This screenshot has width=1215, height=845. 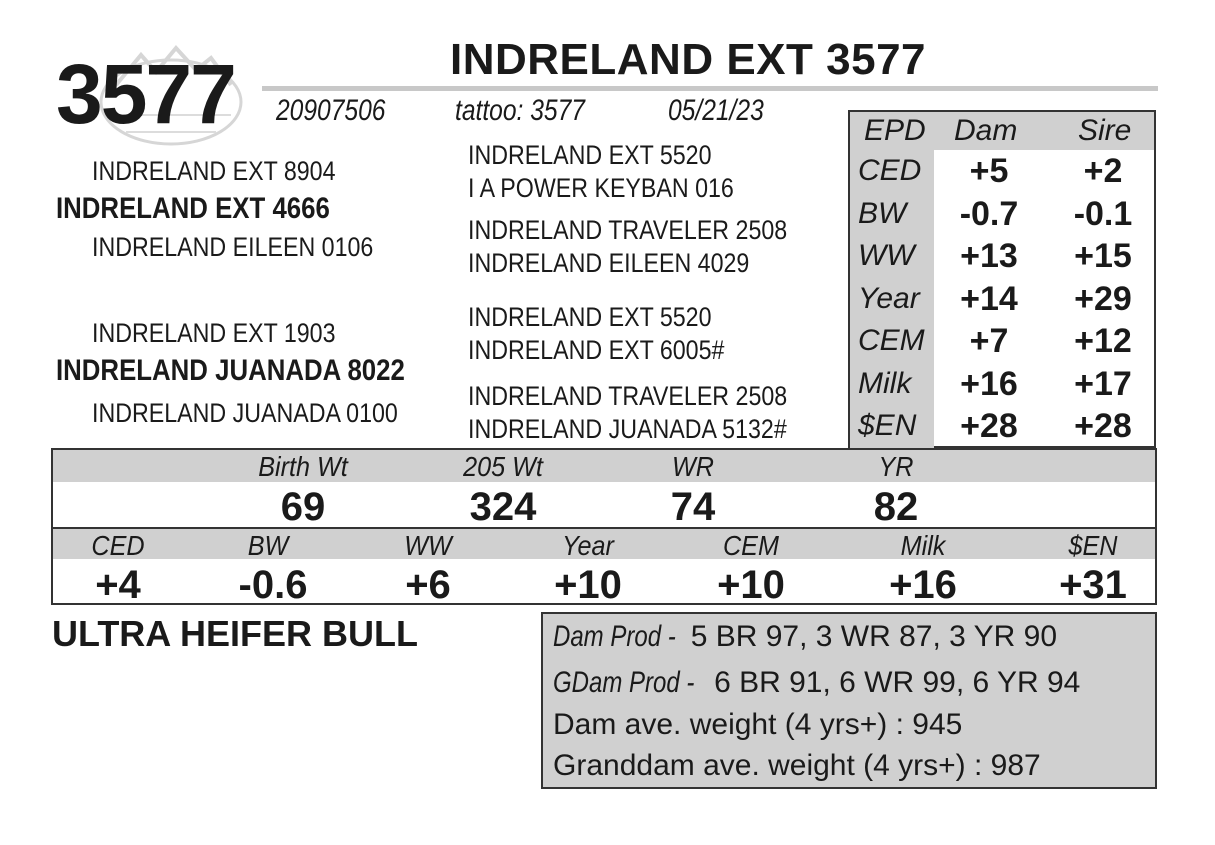 I want to click on pedigree-gg-8: INDRELAND JUANADA 5132#, so click(x=627, y=429).